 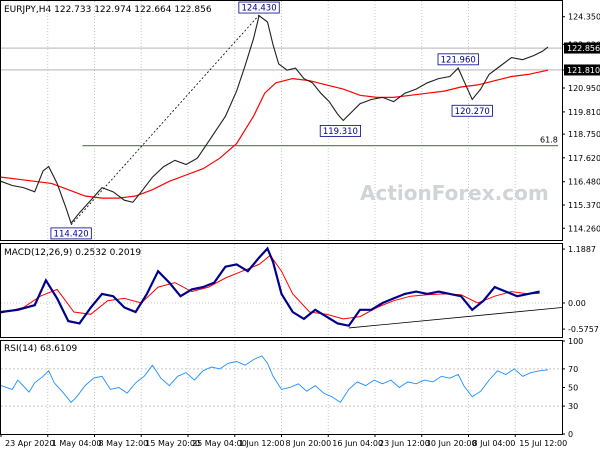 I want to click on x-tick-label: 8 Jul 04:00, so click(x=494, y=443).